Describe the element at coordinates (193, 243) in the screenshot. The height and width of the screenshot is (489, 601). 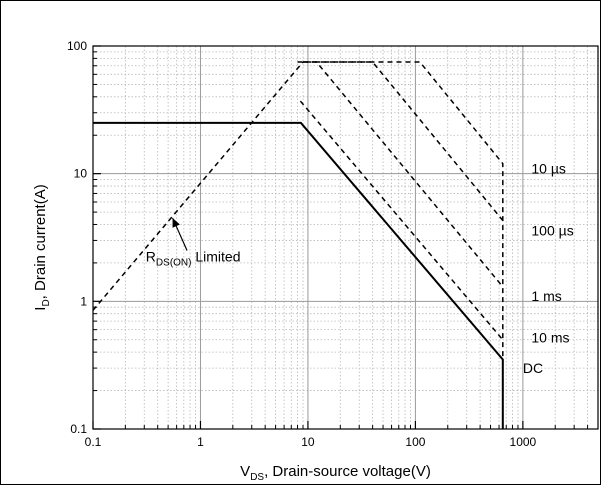
I see `rds-on-annotation: RDS(ON) Limited` at that location.